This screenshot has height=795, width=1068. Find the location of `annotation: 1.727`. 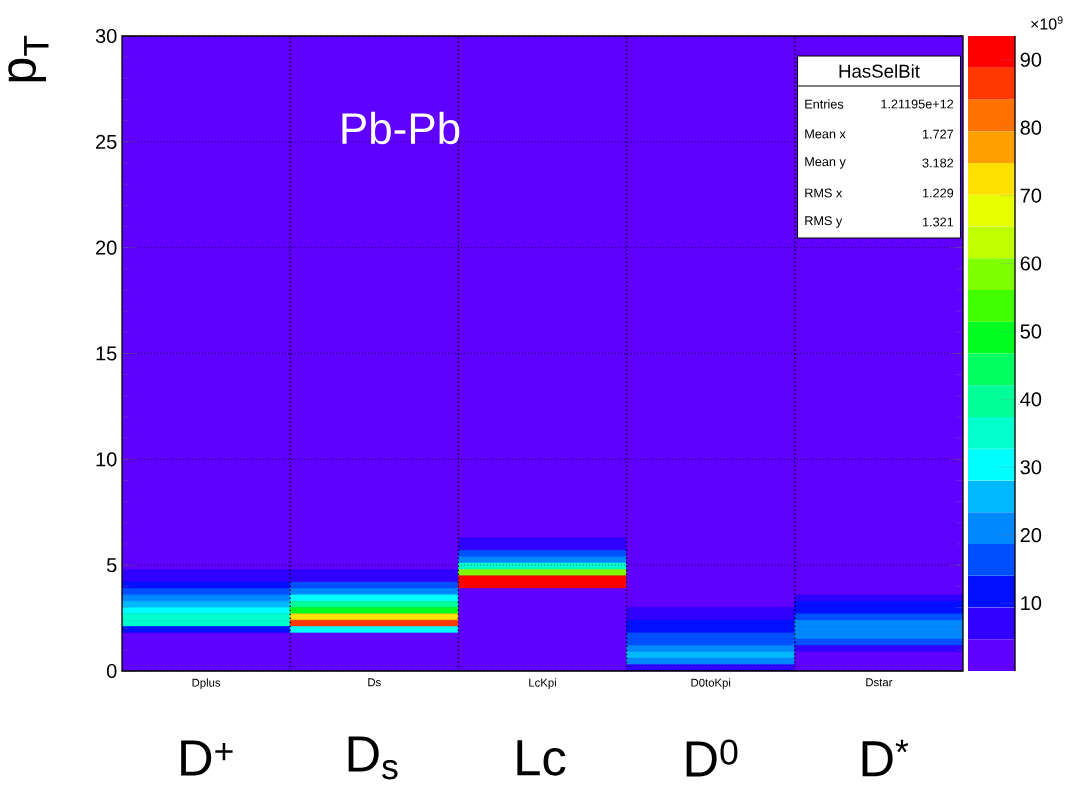

annotation: 1.727 is located at coordinates (938, 134).